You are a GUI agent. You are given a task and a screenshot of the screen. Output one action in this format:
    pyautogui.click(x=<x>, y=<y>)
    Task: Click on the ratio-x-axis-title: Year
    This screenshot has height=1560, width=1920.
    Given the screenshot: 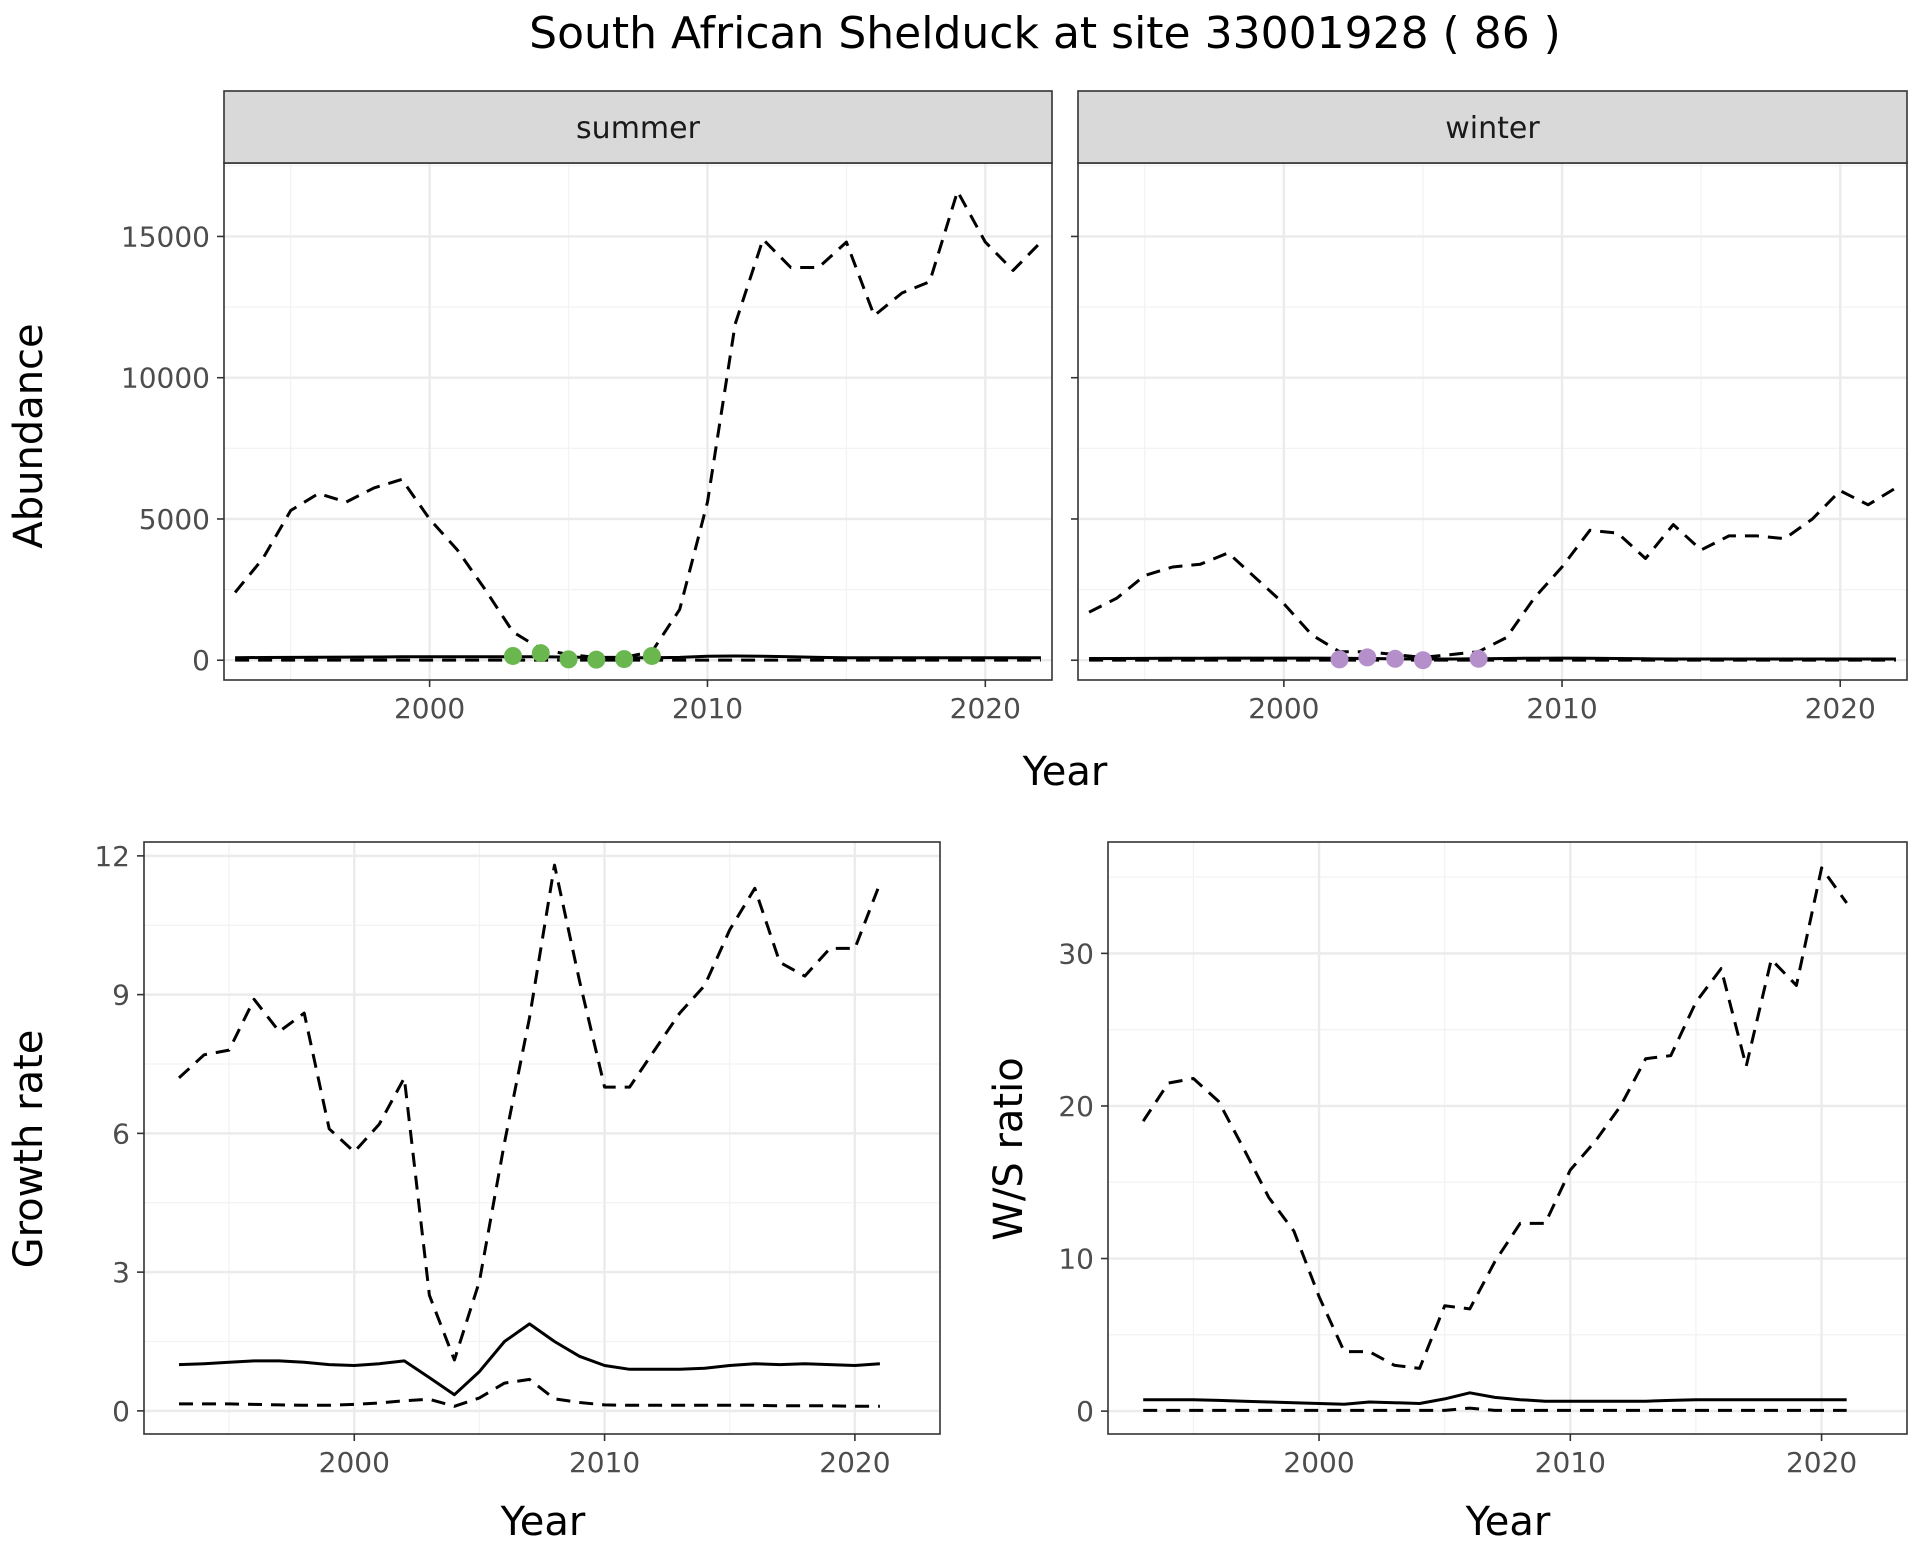 What is the action you would take?
    pyautogui.click(x=1508, y=1522)
    